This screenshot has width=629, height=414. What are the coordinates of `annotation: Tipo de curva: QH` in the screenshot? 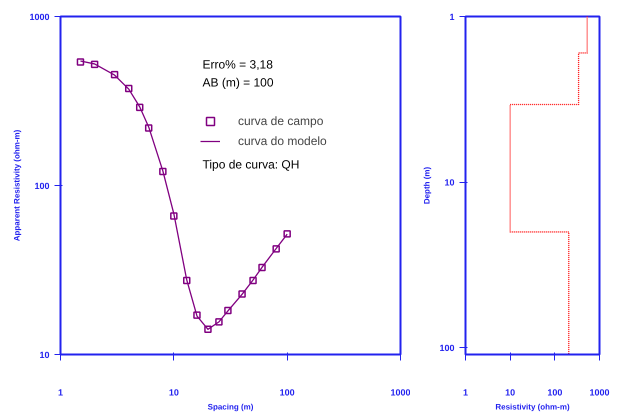 It's located at (251, 165).